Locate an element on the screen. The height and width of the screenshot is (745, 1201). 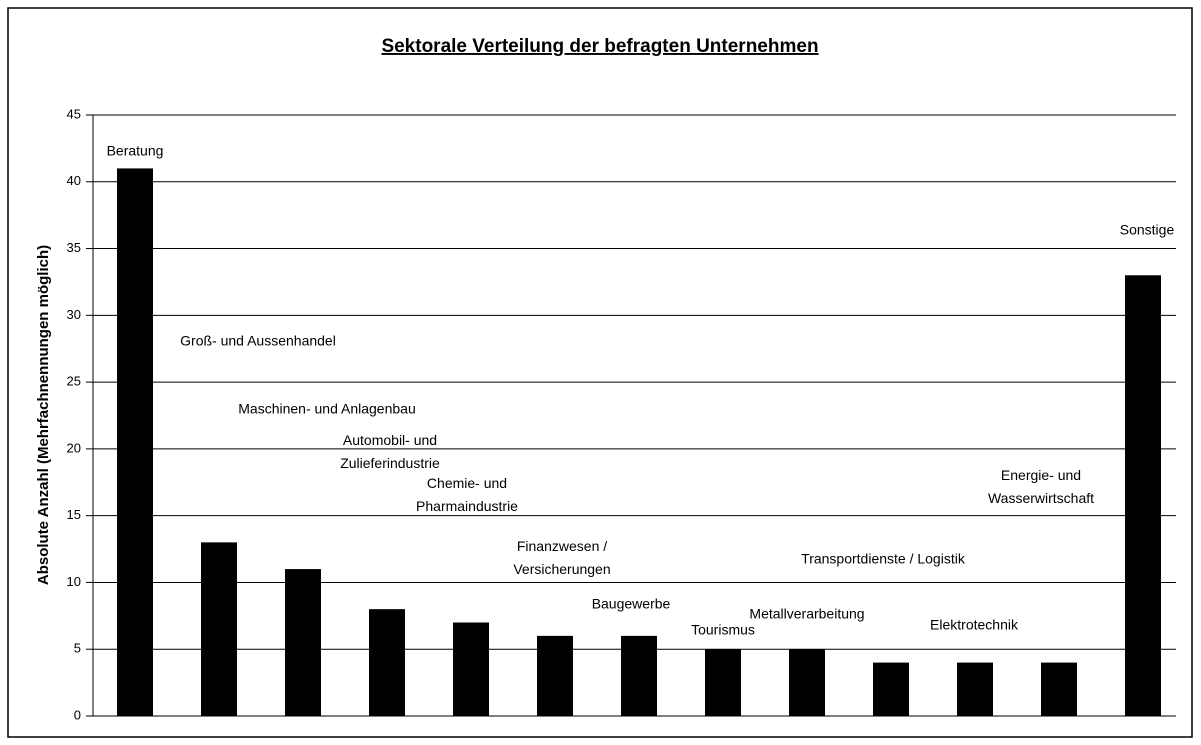
y-tick-label: 0 is located at coordinates (77, 714).